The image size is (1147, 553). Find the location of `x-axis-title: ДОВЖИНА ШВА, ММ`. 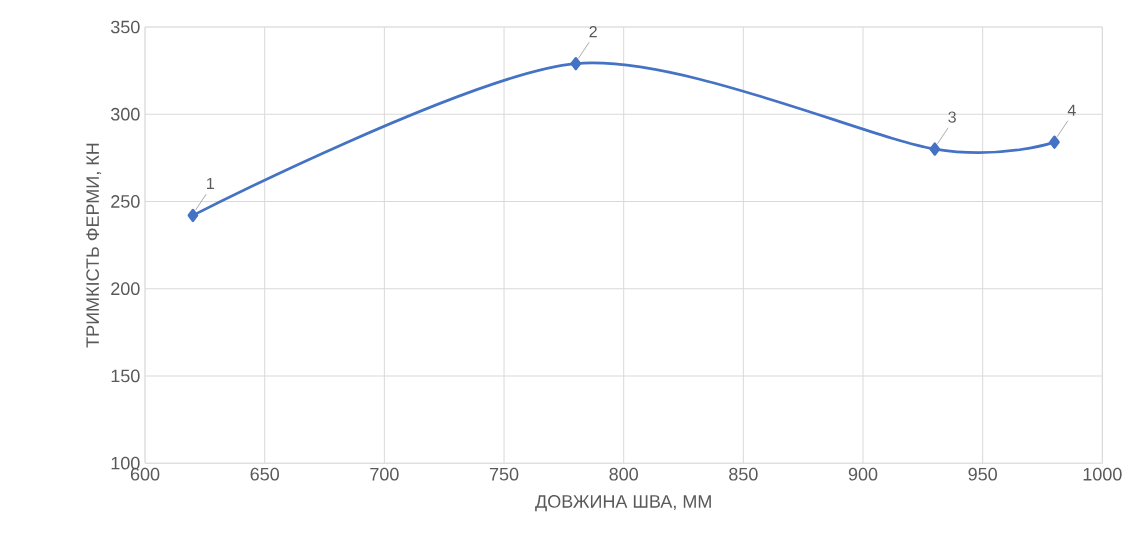

x-axis-title: ДОВЖИНА ШВА, ММ is located at coordinates (623, 503).